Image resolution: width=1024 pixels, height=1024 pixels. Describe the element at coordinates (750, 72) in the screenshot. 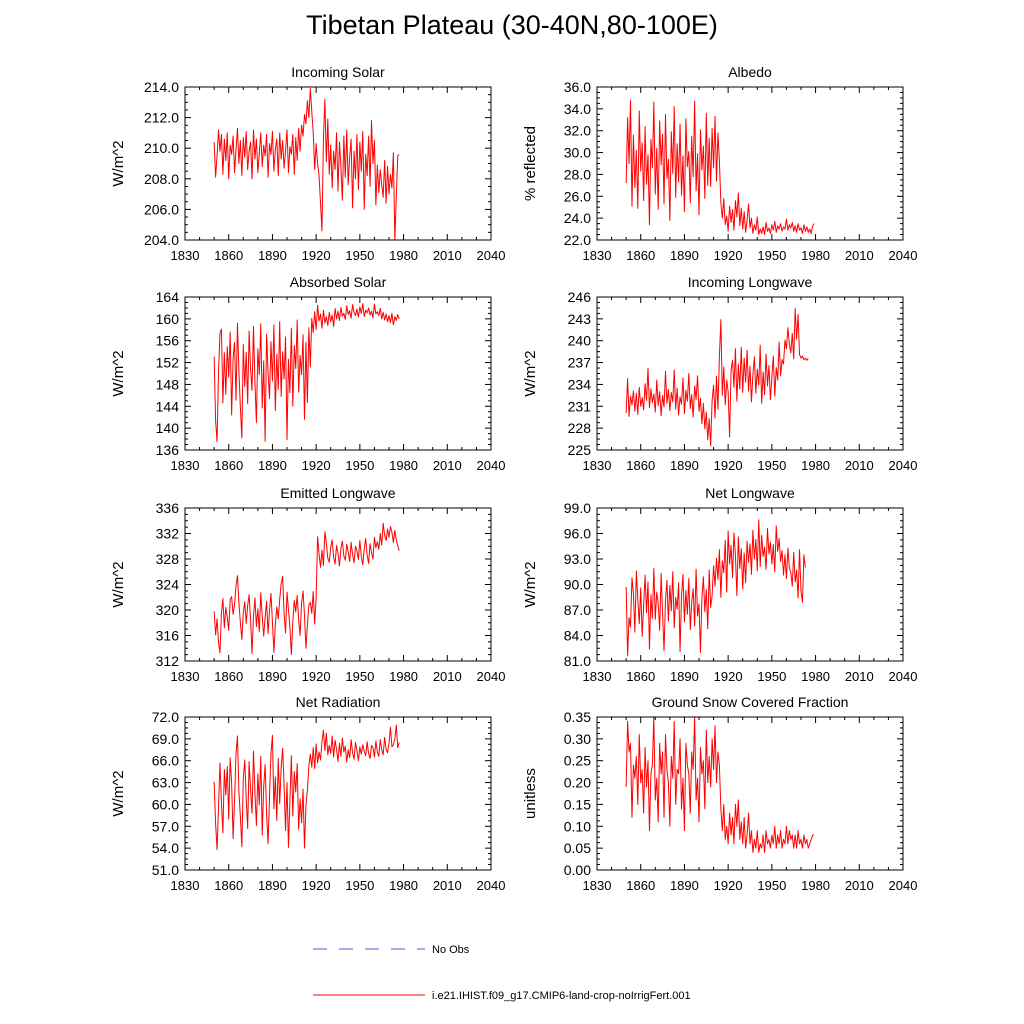

I see `panel-title: Albedo` at that location.